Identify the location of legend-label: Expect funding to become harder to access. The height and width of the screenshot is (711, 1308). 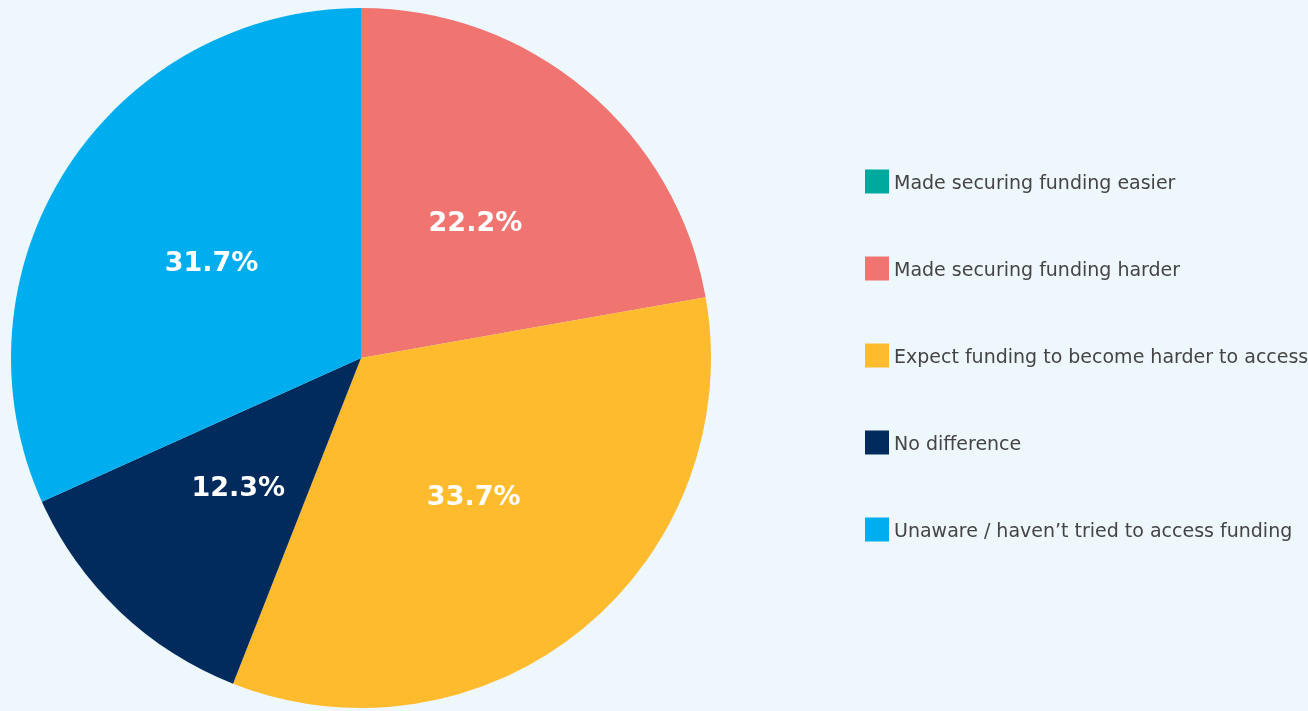
(1101, 355).